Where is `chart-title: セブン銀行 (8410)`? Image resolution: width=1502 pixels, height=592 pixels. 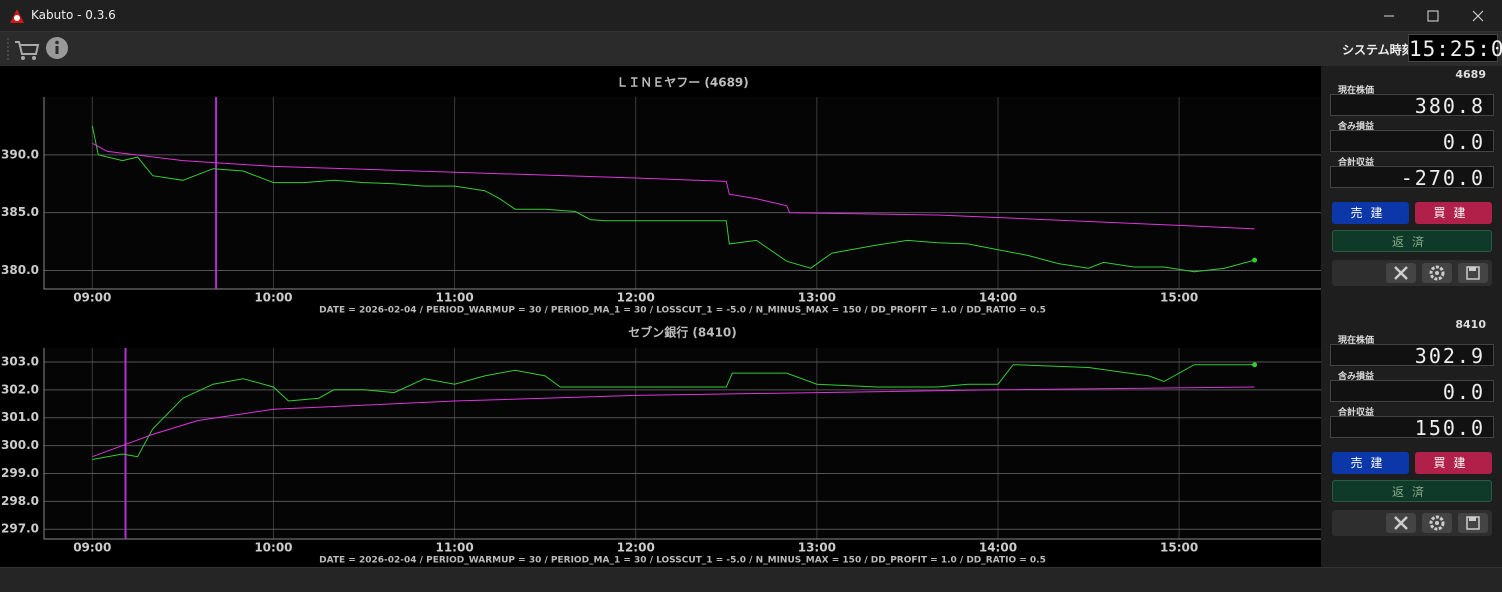 chart-title: セブン銀行 (8410) is located at coordinates (682, 332).